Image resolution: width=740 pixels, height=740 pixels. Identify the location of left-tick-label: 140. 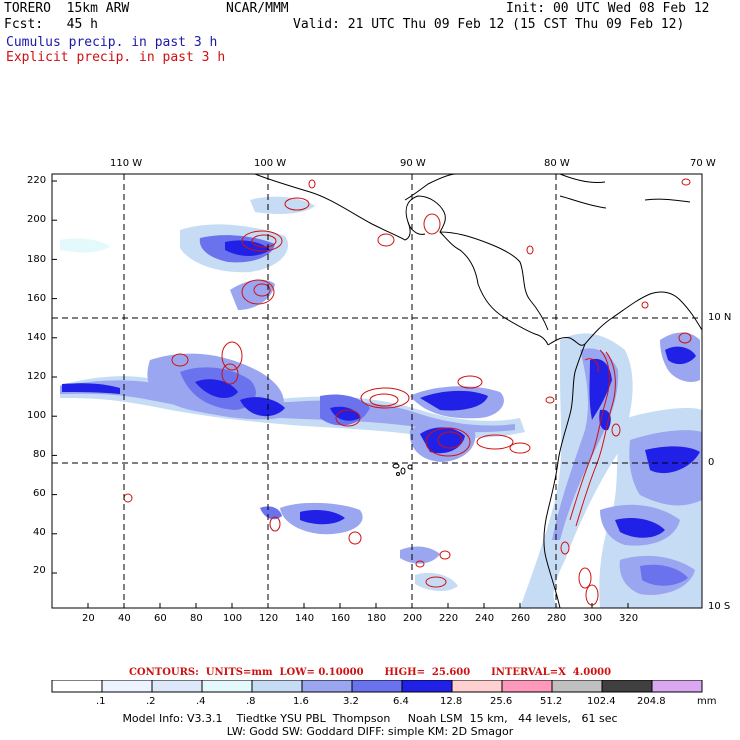
(37, 337).